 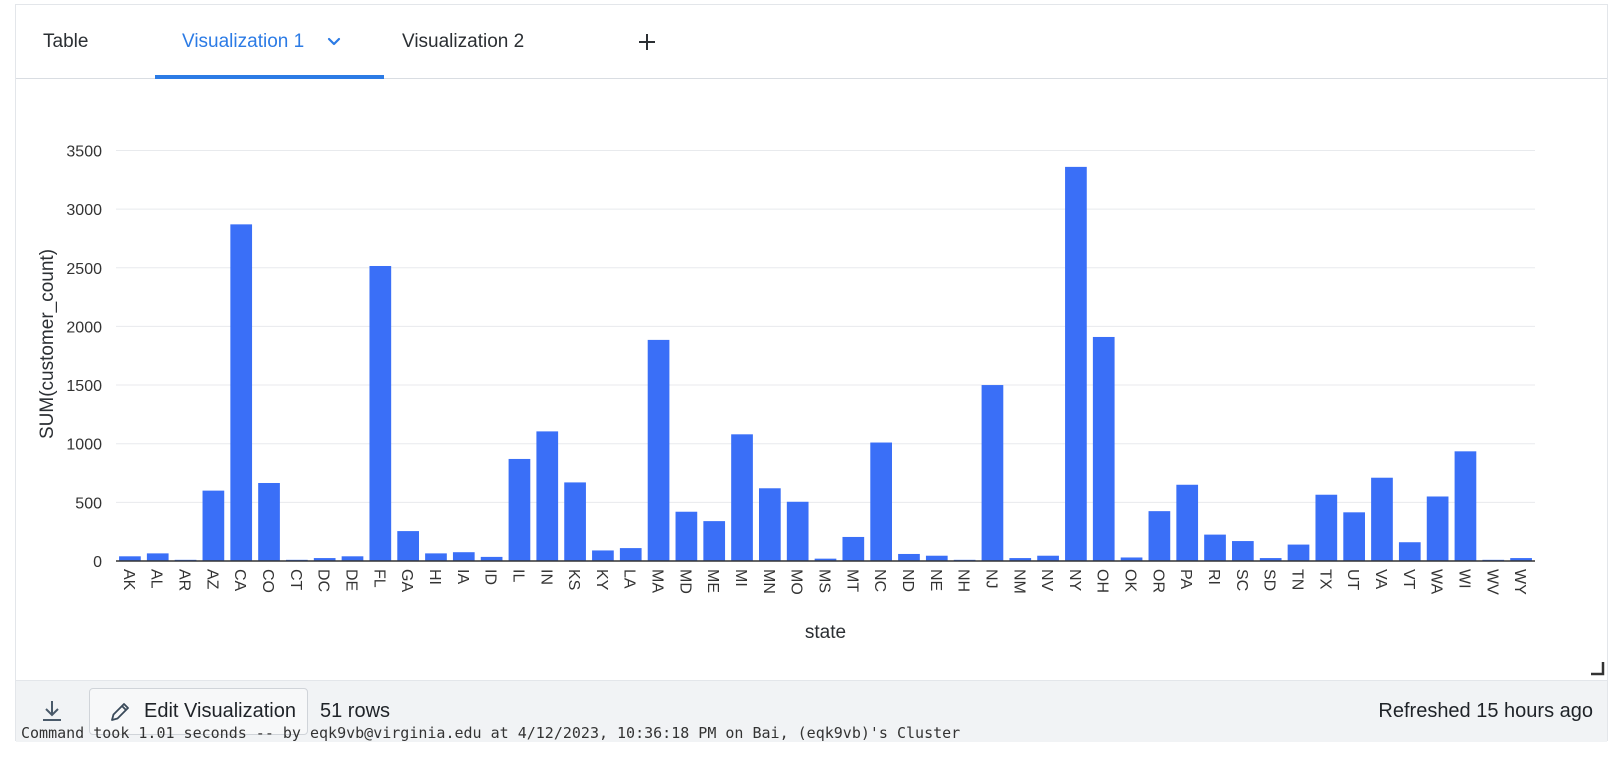 What do you see at coordinates (1597, 668) in the screenshot?
I see `resize-handle-icon` at bounding box center [1597, 668].